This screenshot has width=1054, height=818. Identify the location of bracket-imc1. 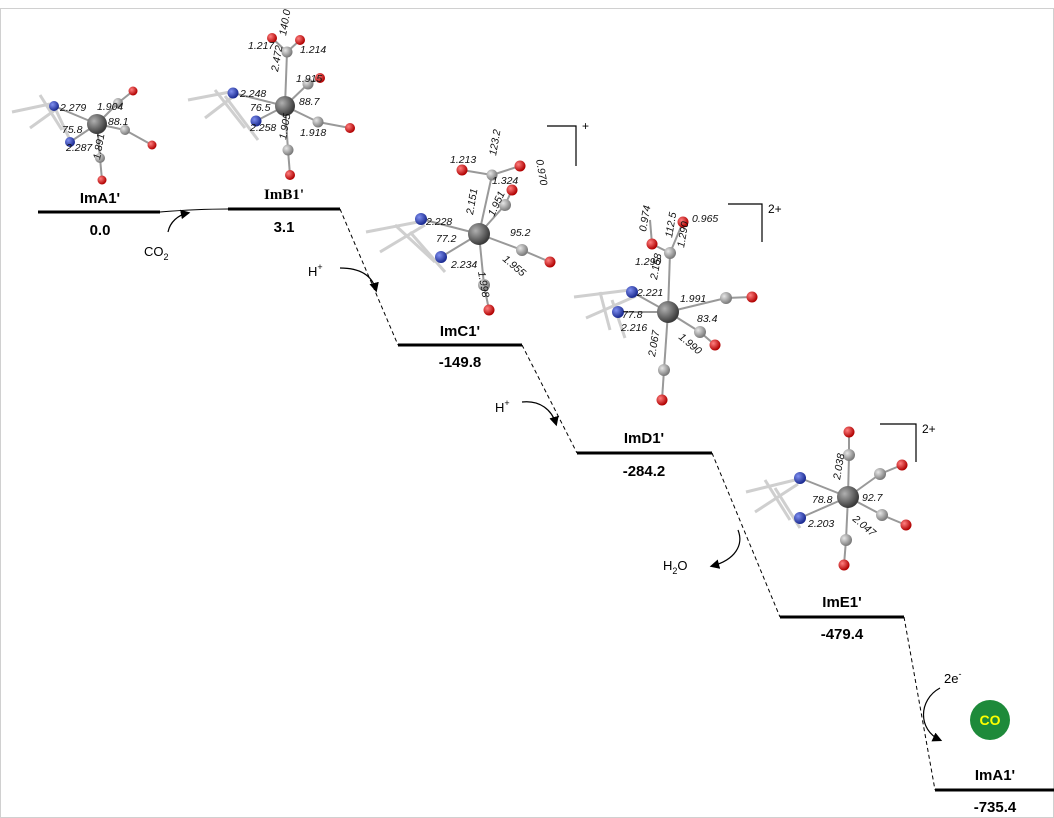
(562, 145).